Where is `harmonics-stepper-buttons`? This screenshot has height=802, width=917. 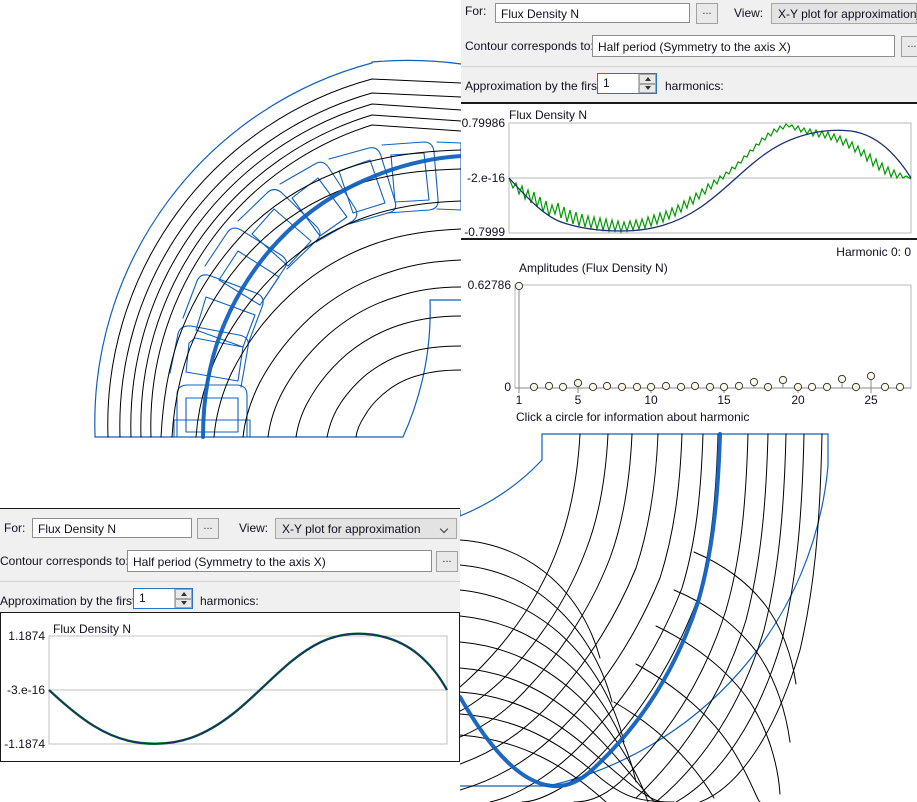
harmonics-stepper-buttons is located at coordinates (647, 83).